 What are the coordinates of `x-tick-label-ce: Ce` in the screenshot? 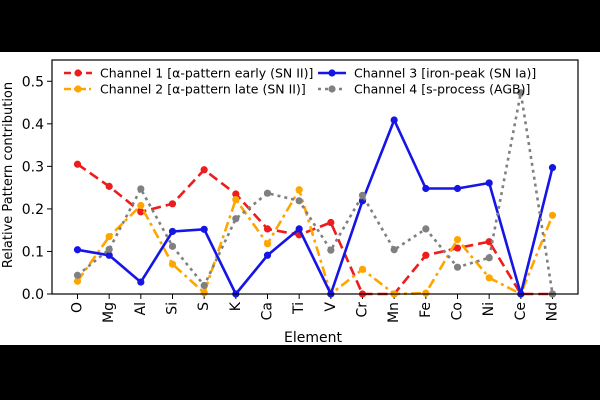 It's located at (521, 311).